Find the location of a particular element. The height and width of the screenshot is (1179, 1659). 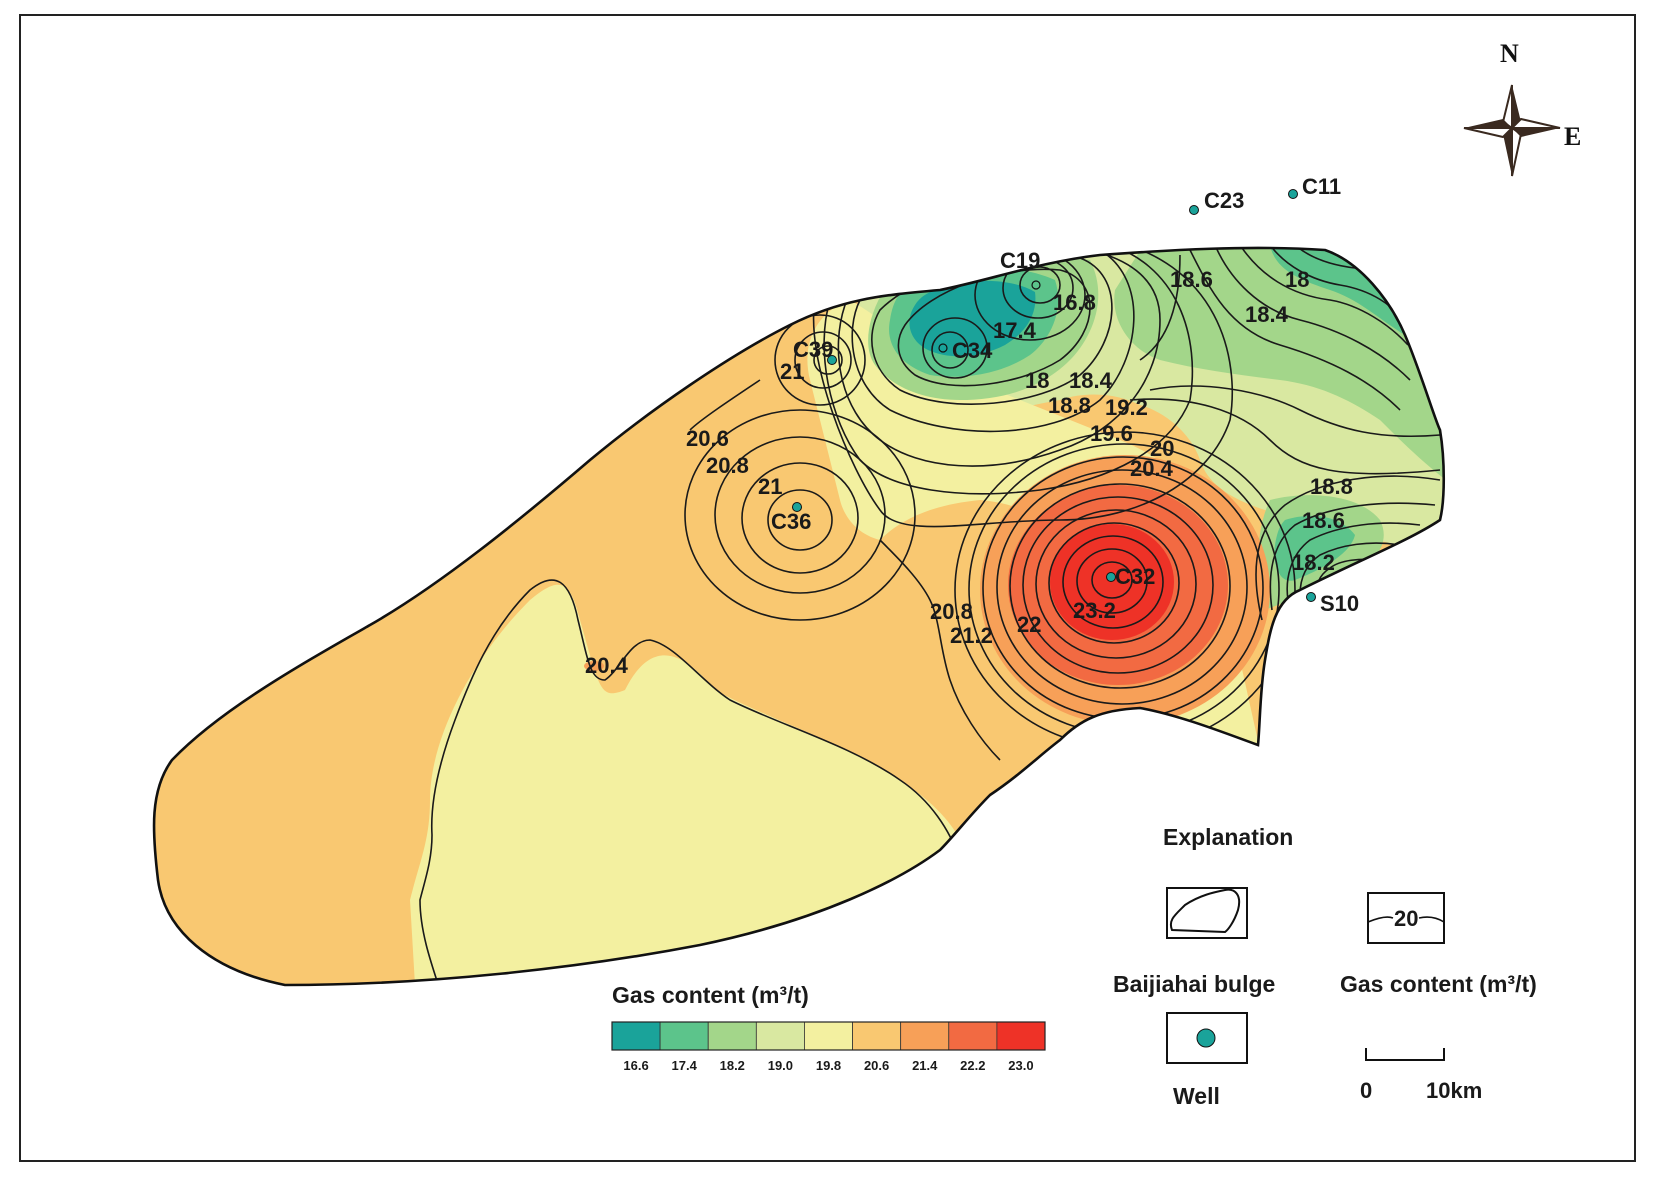

wells: C11 C23 C19 C34 C39 C36 C32 S10 is located at coordinates (1065, 395).